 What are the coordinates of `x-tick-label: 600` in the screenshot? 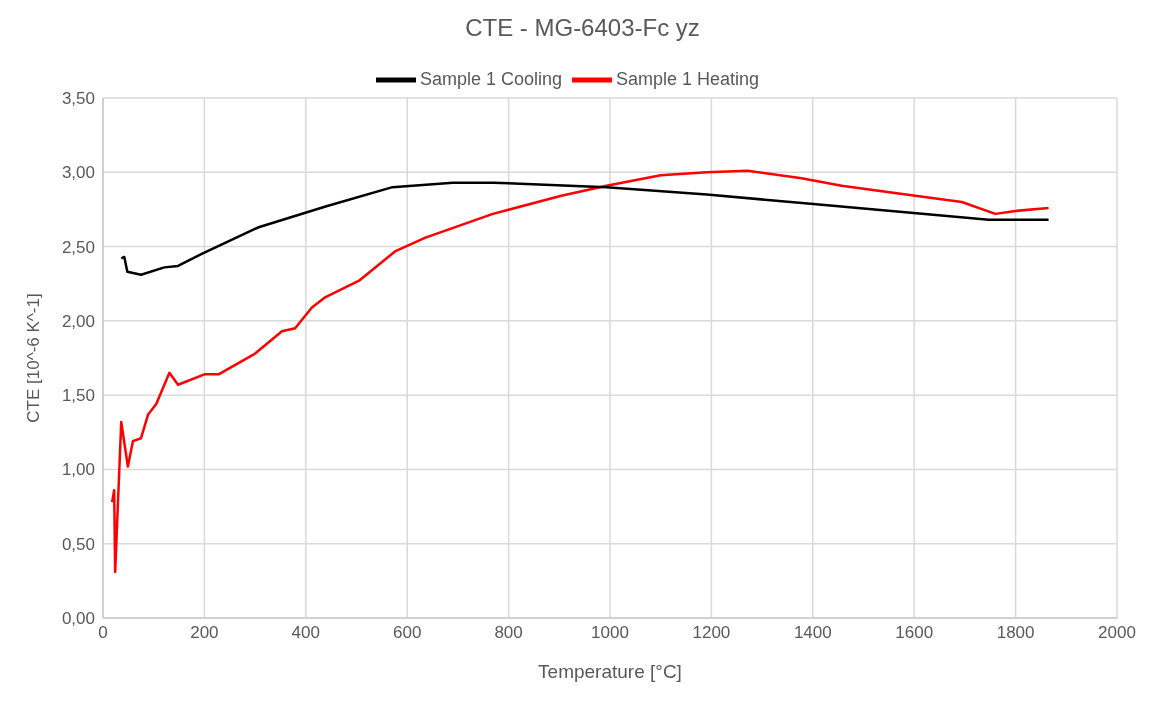 It's located at (407, 633).